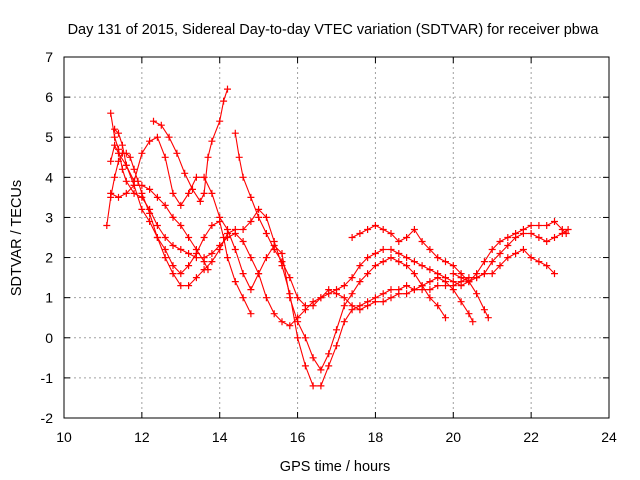 This screenshot has height=480, width=640. Describe the element at coordinates (47, 378) in the screenshot. I see `y-tick-label: -1` at that location.